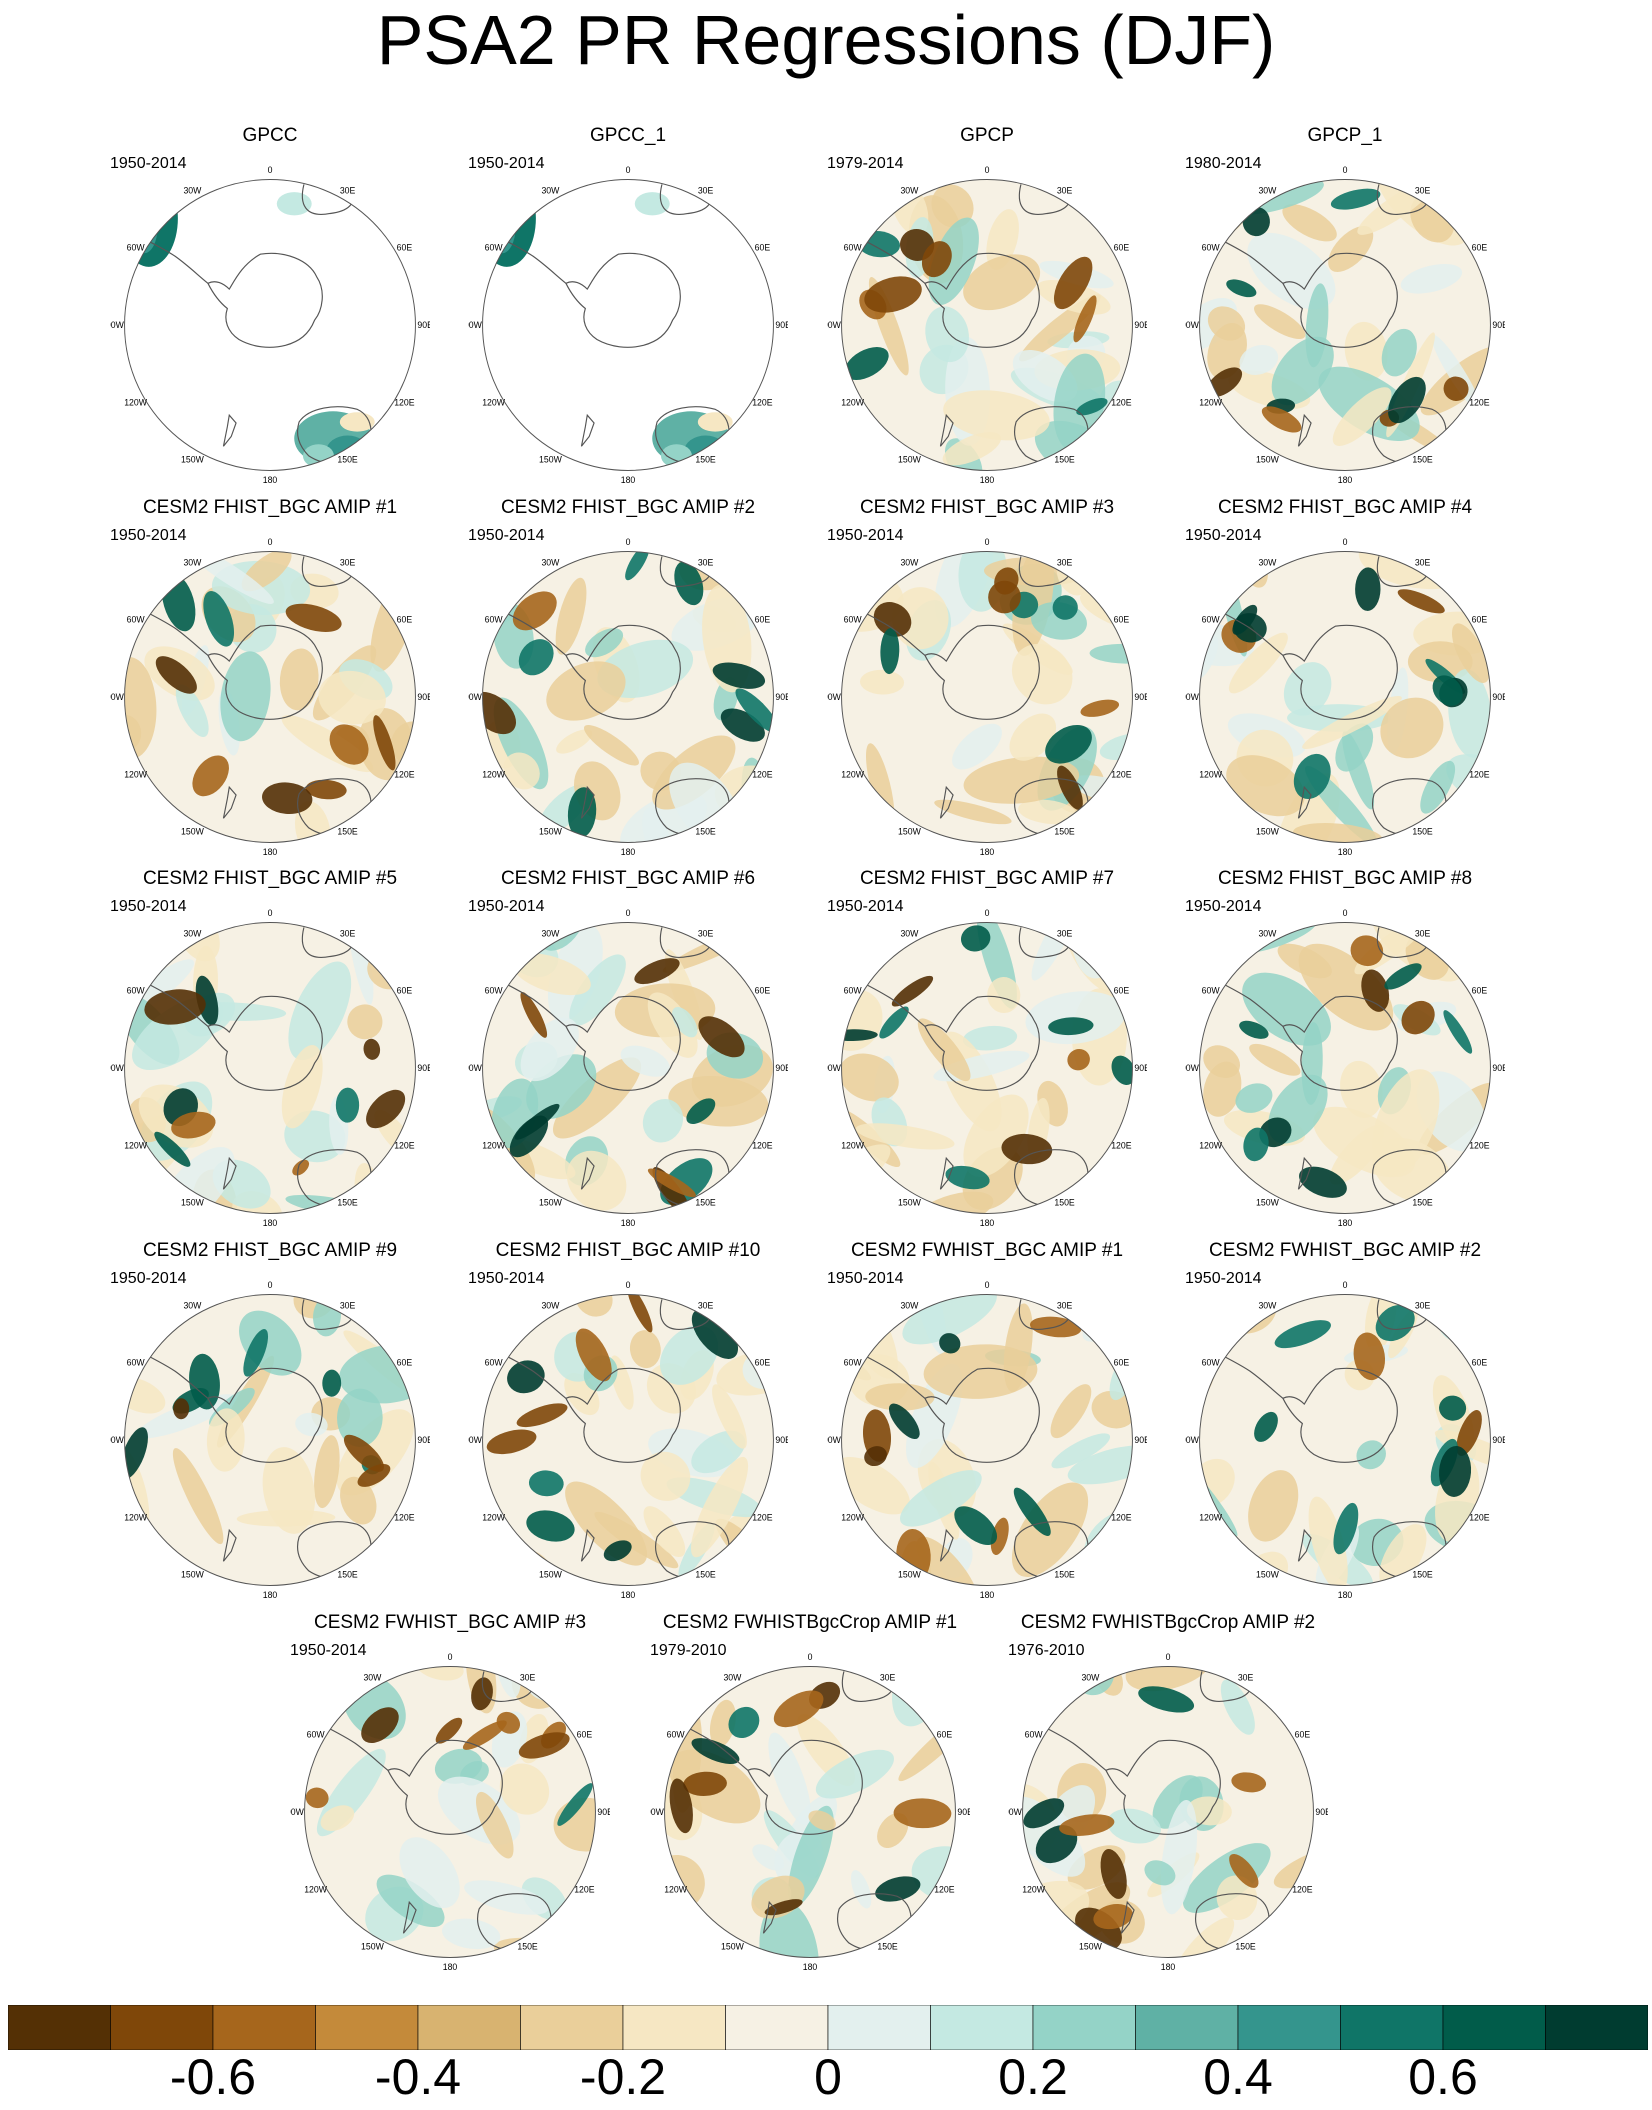 This screenshot has width=1652, height=2110. Describe the element at coordinates (450, 1622) in the screenshot. I see `panel-title: CESM2 FWHIST_BGC AMIP #3` at that location.